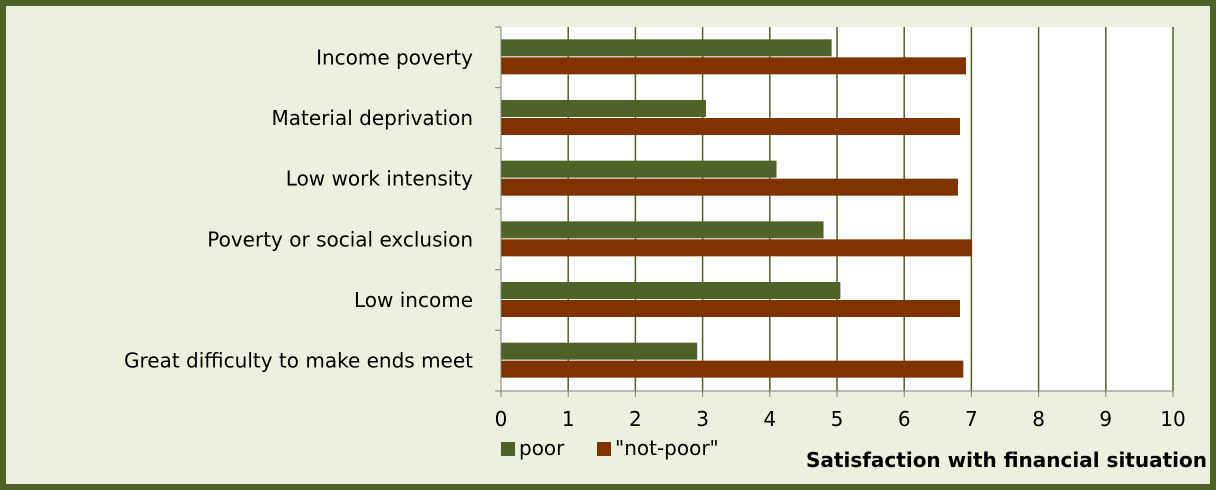 This screenshot has width=1216, height=490. I want to click on x-tick-label-1: 1, so click(568, 419).